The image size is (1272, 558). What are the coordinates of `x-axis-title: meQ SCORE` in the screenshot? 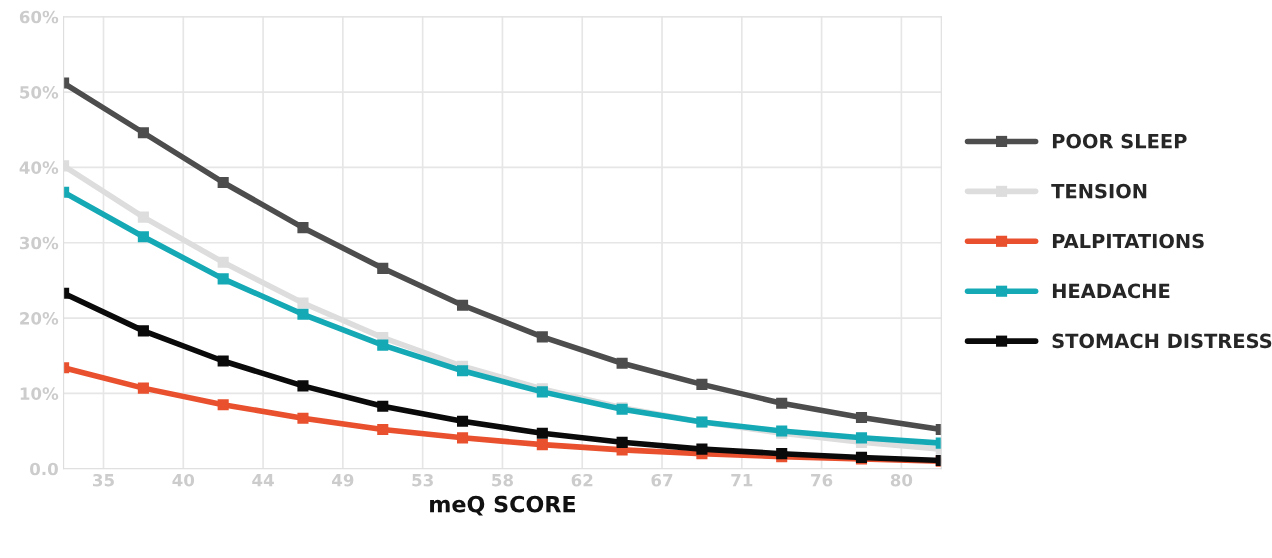 It's located at (502, 505).